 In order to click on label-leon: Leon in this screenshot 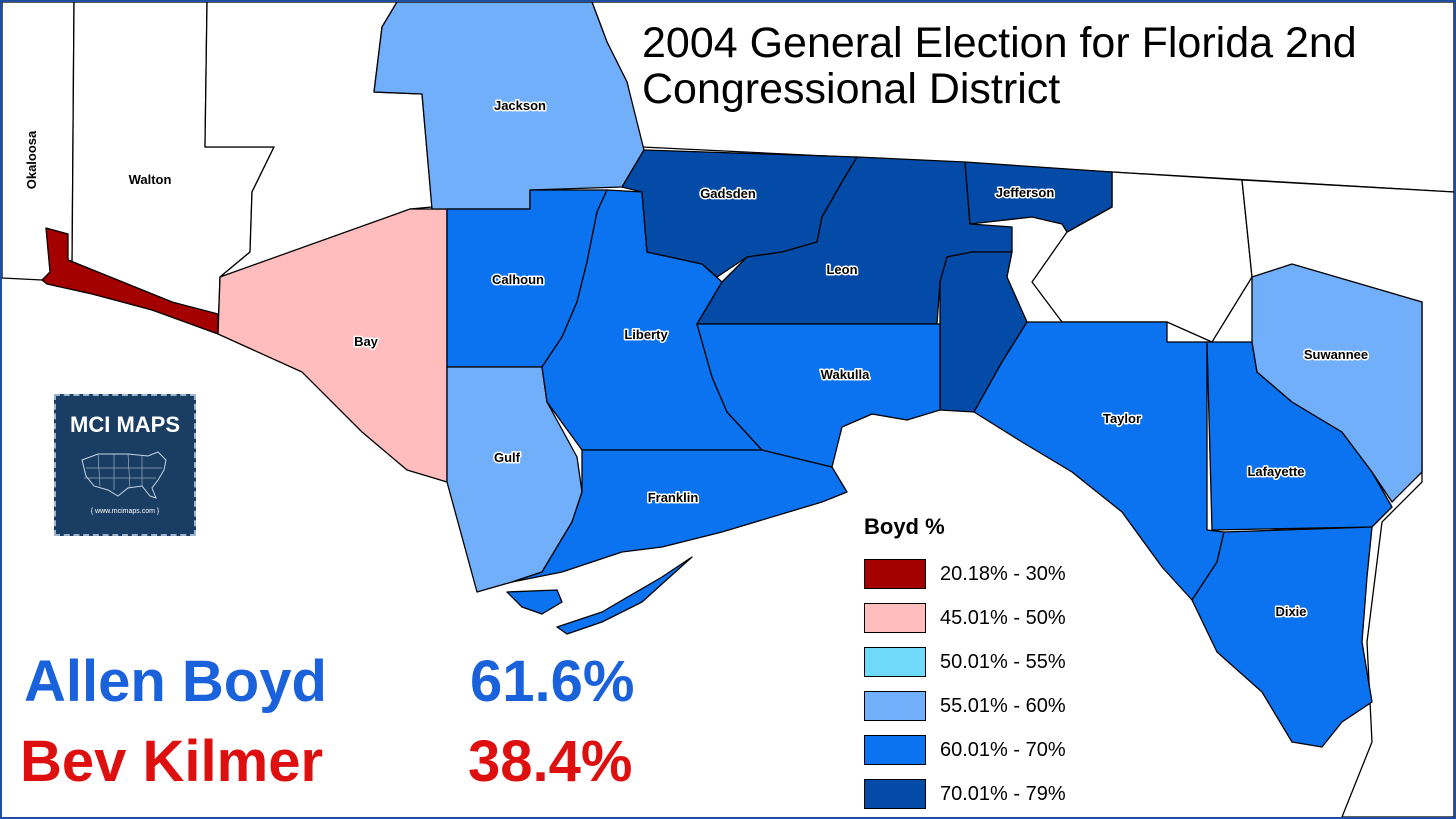, I will do `click(841, 269)`.